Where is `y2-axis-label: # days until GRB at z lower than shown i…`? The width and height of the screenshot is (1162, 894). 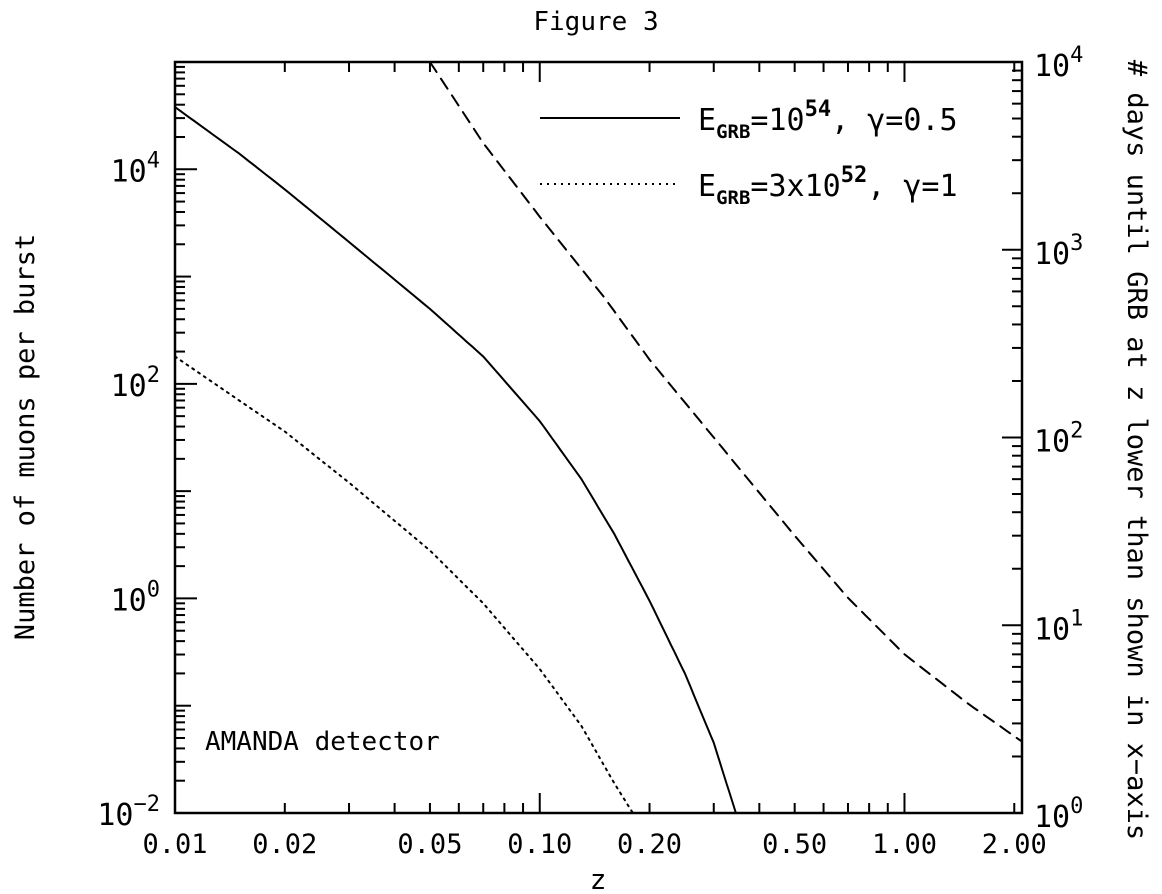
y2-axis-label: # days until GRB at z lower than shown i… is located at coordinates (1136, 450).